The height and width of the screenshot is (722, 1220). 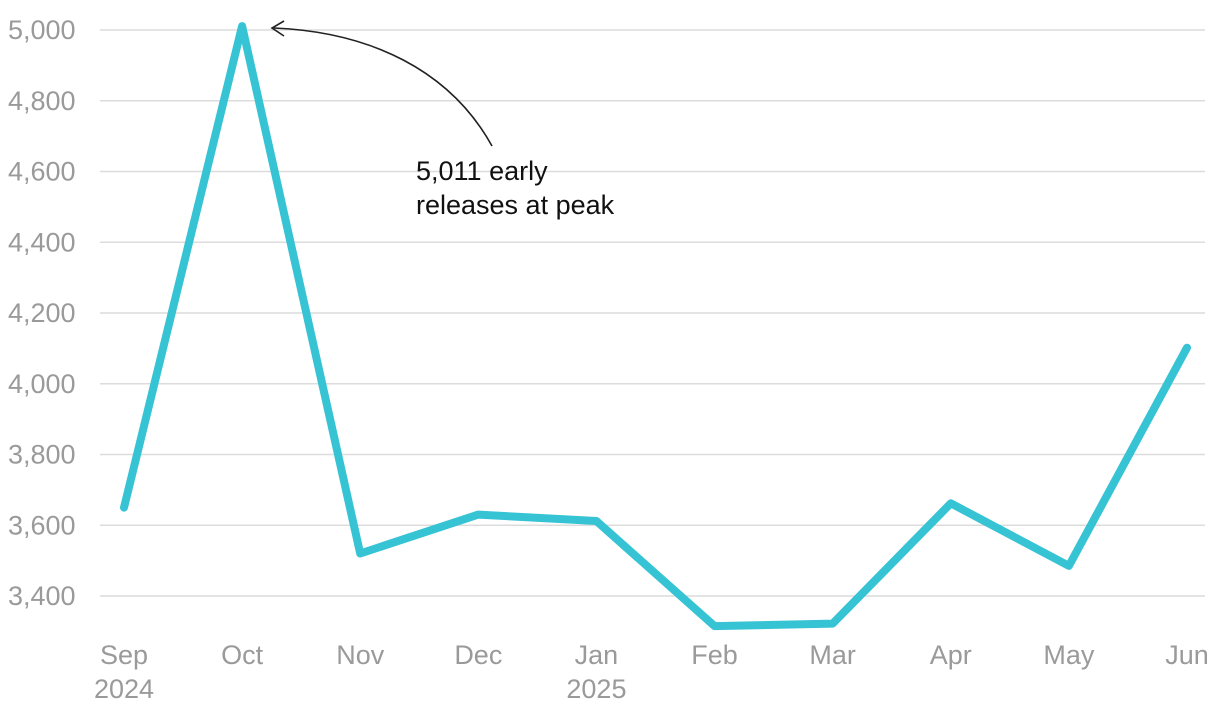 What do you see at coordinates (242, 655) in the screenshot?
I see `x-tick-label: Oct` at bounding box center [242, 655].